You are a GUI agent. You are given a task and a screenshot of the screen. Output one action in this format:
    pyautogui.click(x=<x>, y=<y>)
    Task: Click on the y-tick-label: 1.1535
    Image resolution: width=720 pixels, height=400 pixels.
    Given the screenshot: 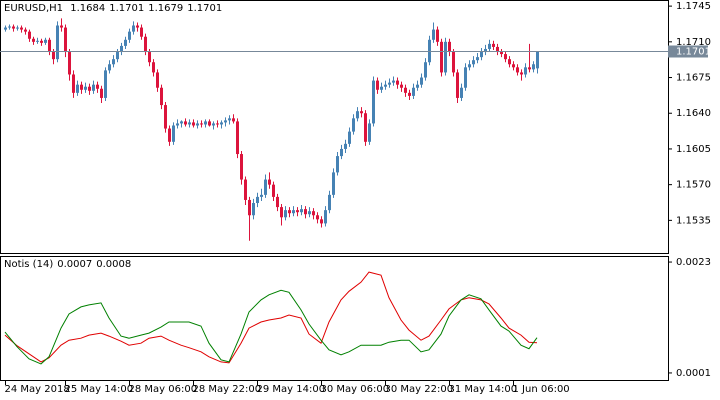 What is the action you would take?
    pyautogui.click(x=693, y=220)
    